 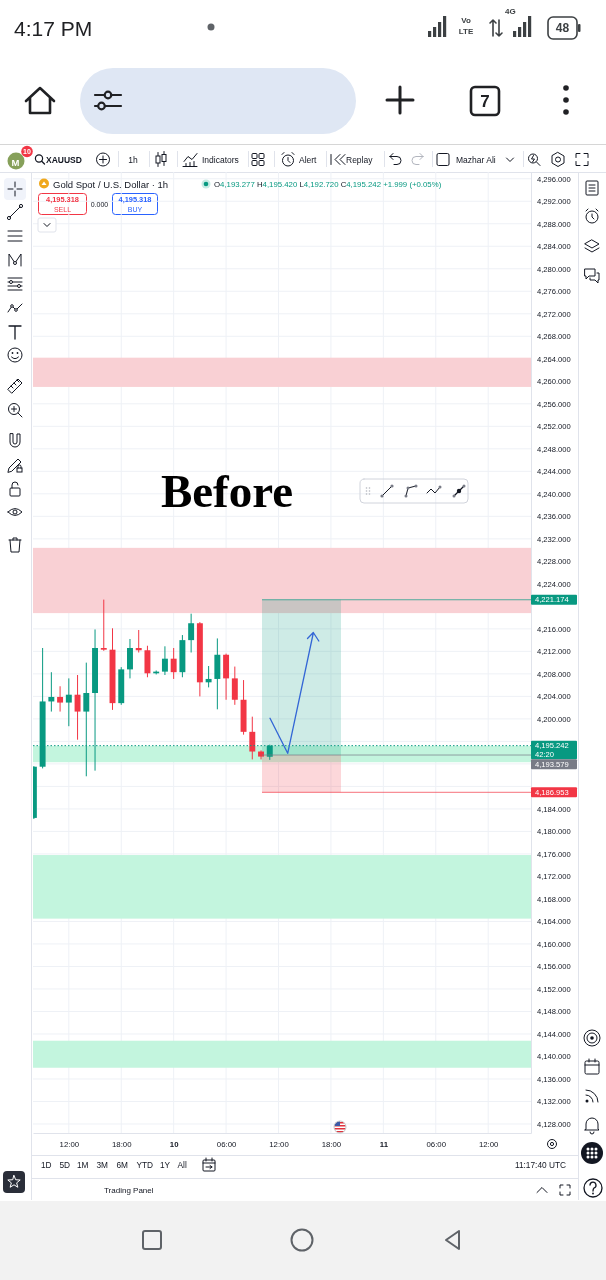 What do you see at coordinates (540, 1165) in the screenshot?
I see `text: 11:17:40 UTC` at bounding box center [540, 1165].